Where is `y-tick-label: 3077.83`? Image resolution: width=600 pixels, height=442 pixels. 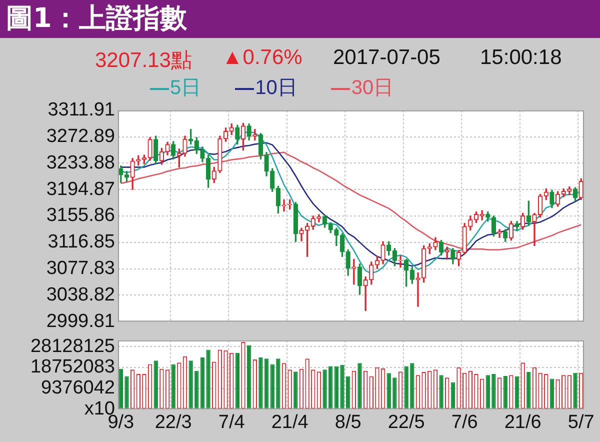
y-tick-label: 3077.83 is located at coordinates (80, 269).